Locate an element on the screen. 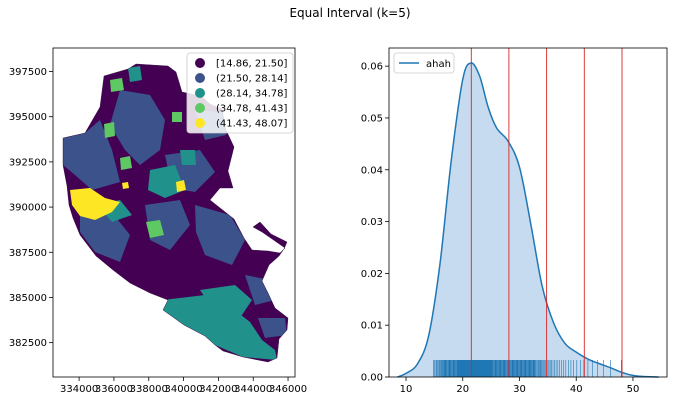 The image size is (700, 404). map-x-tick-label: 338000 is located at coordinates (149, 389).